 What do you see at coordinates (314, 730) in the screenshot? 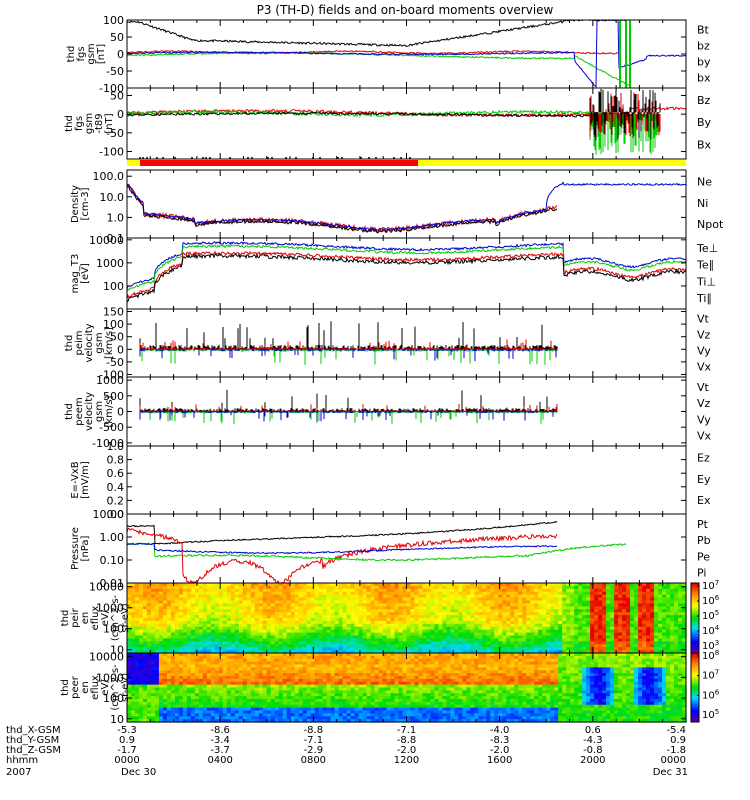
I see `orbit-value: -8.8` at bounding box center [314, 730].